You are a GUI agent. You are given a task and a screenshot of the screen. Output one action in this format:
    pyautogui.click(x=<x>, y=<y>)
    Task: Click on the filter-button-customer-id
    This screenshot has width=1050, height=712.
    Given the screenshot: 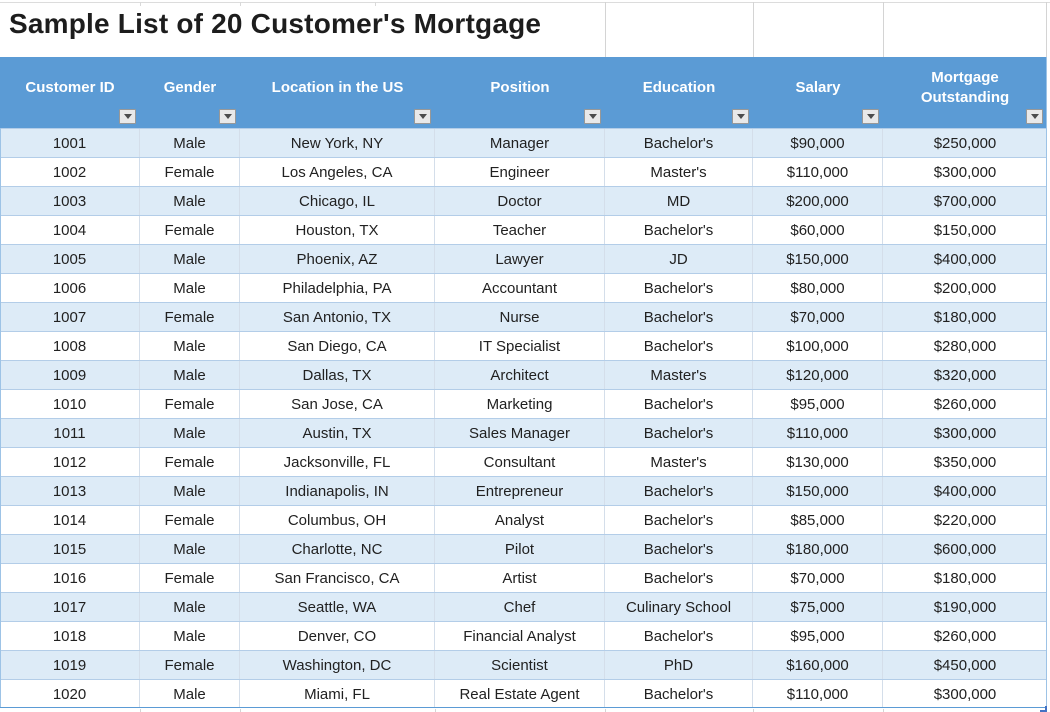 What is the action you would take?
    pyautogui.click(x=127, y=116)
    